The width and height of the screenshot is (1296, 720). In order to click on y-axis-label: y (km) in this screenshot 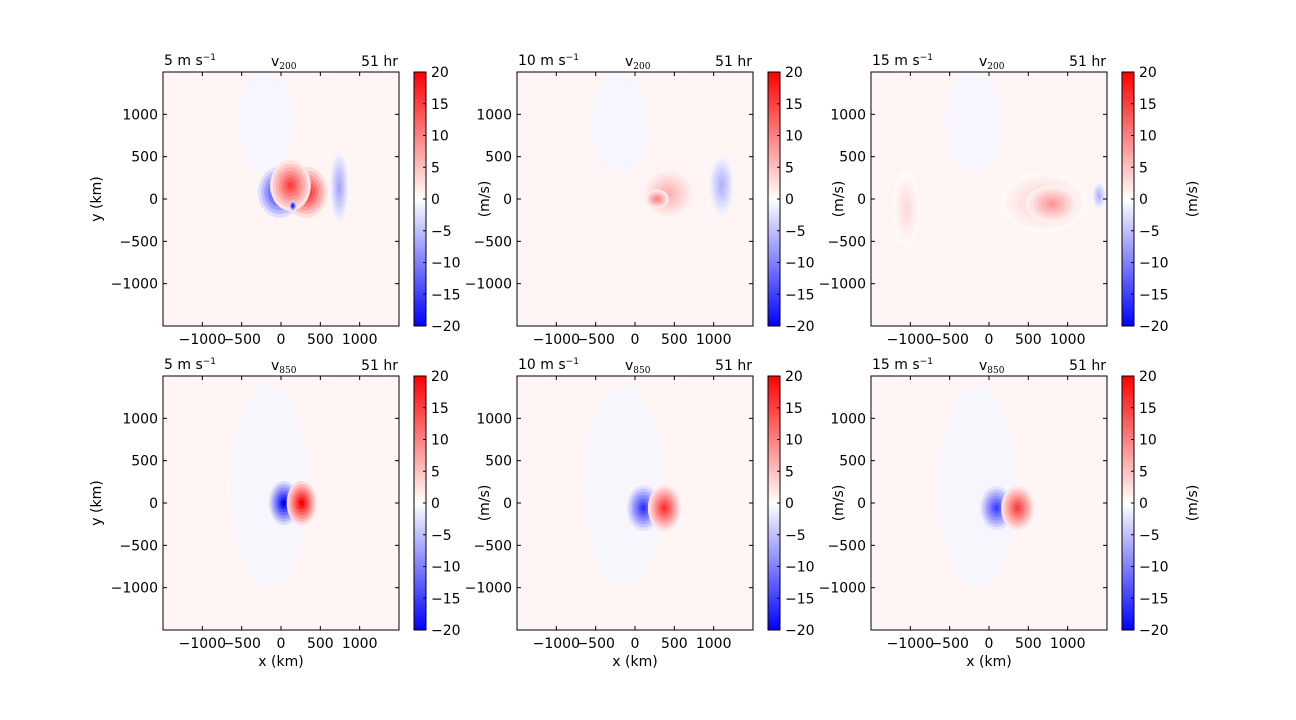, I will do `click(97, 198)`.